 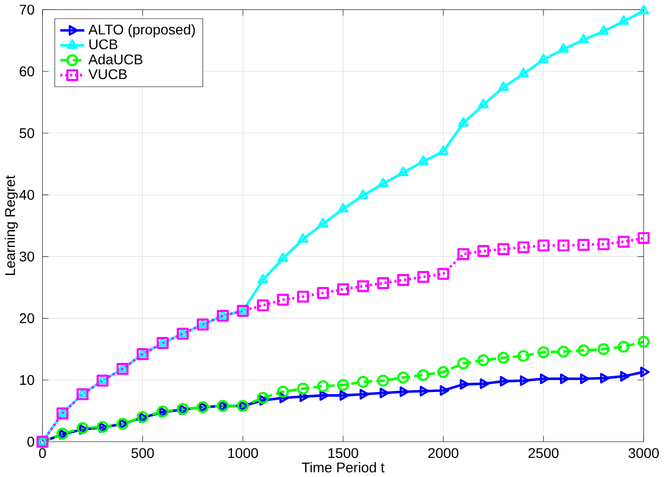 I want to click on x-tick-label: 0, so click(x=42, y=453).